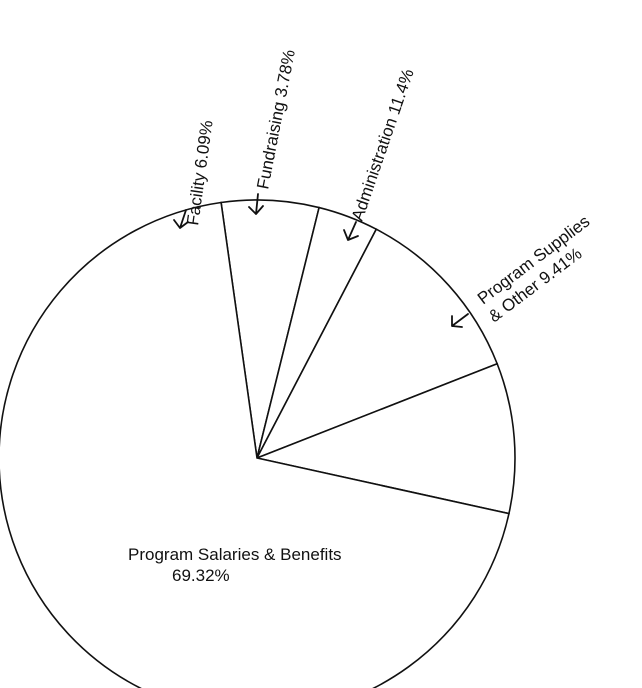  Describe the element at coordinates (385, 438) in the screenshot. I see `pie-slice-program-supplies-other` at that location.